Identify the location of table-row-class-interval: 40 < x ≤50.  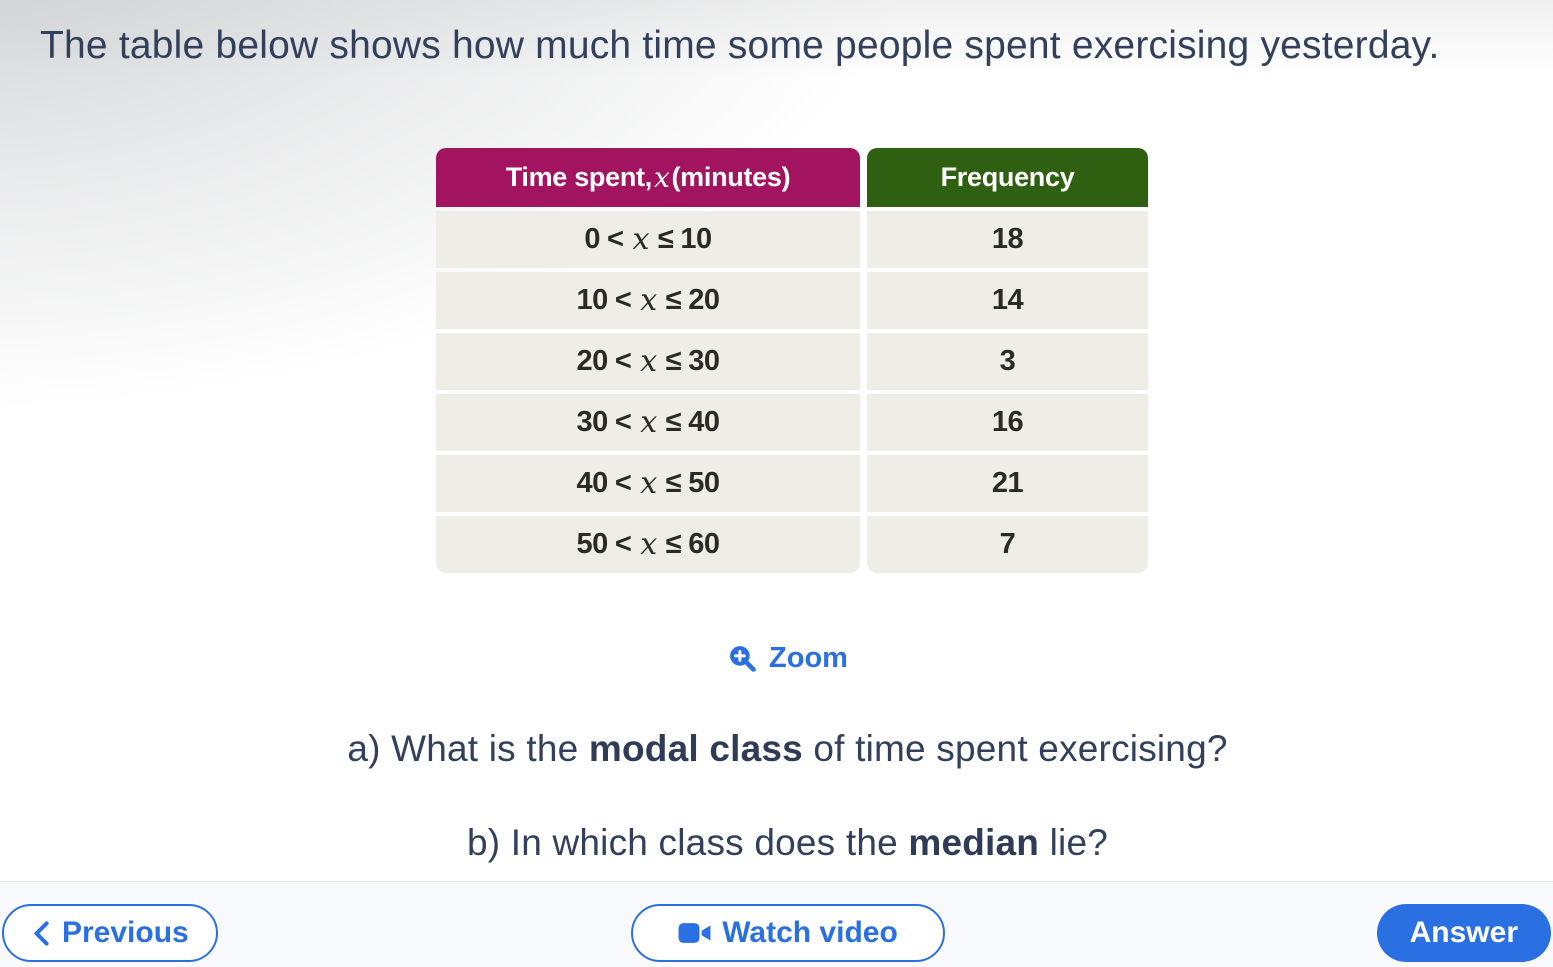
(648, 483).